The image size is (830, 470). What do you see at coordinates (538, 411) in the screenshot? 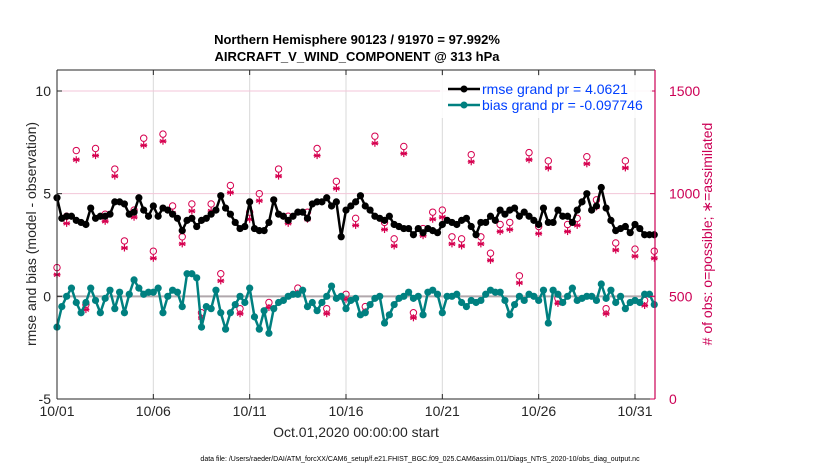
I see `x-tick-label: 10/26` at bounding box center [538, 411].